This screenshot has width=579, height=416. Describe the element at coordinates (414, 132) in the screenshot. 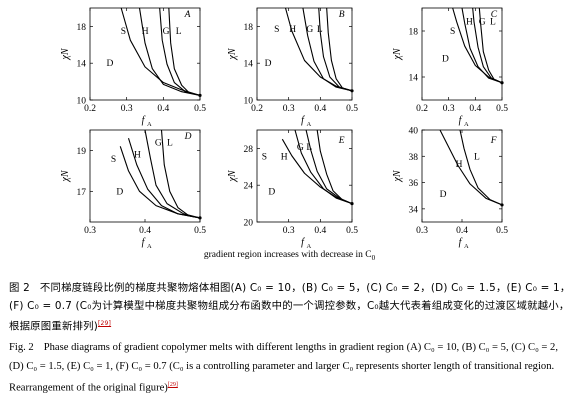

I see `y-tick-label: 40` at that location.